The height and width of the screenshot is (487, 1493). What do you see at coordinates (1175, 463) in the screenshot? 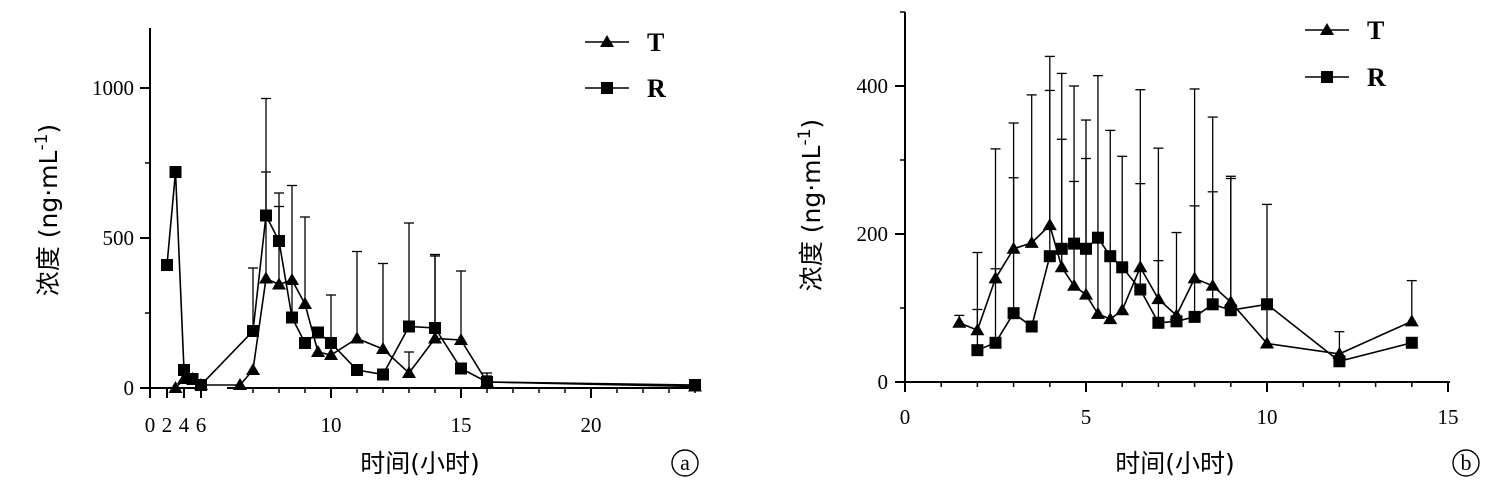
I see `x-axis-label: 时间(小时)` at bounding box center [1175, 463].